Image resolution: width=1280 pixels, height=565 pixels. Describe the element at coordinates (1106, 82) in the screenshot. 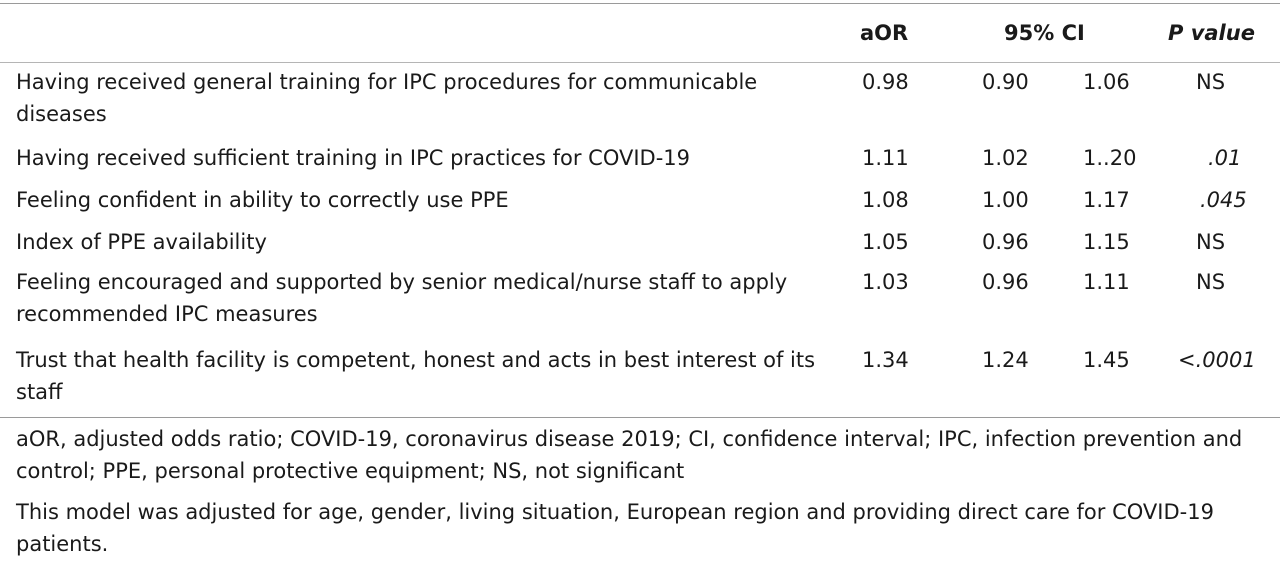

I see `row-ci-high: 1.06` at that location.